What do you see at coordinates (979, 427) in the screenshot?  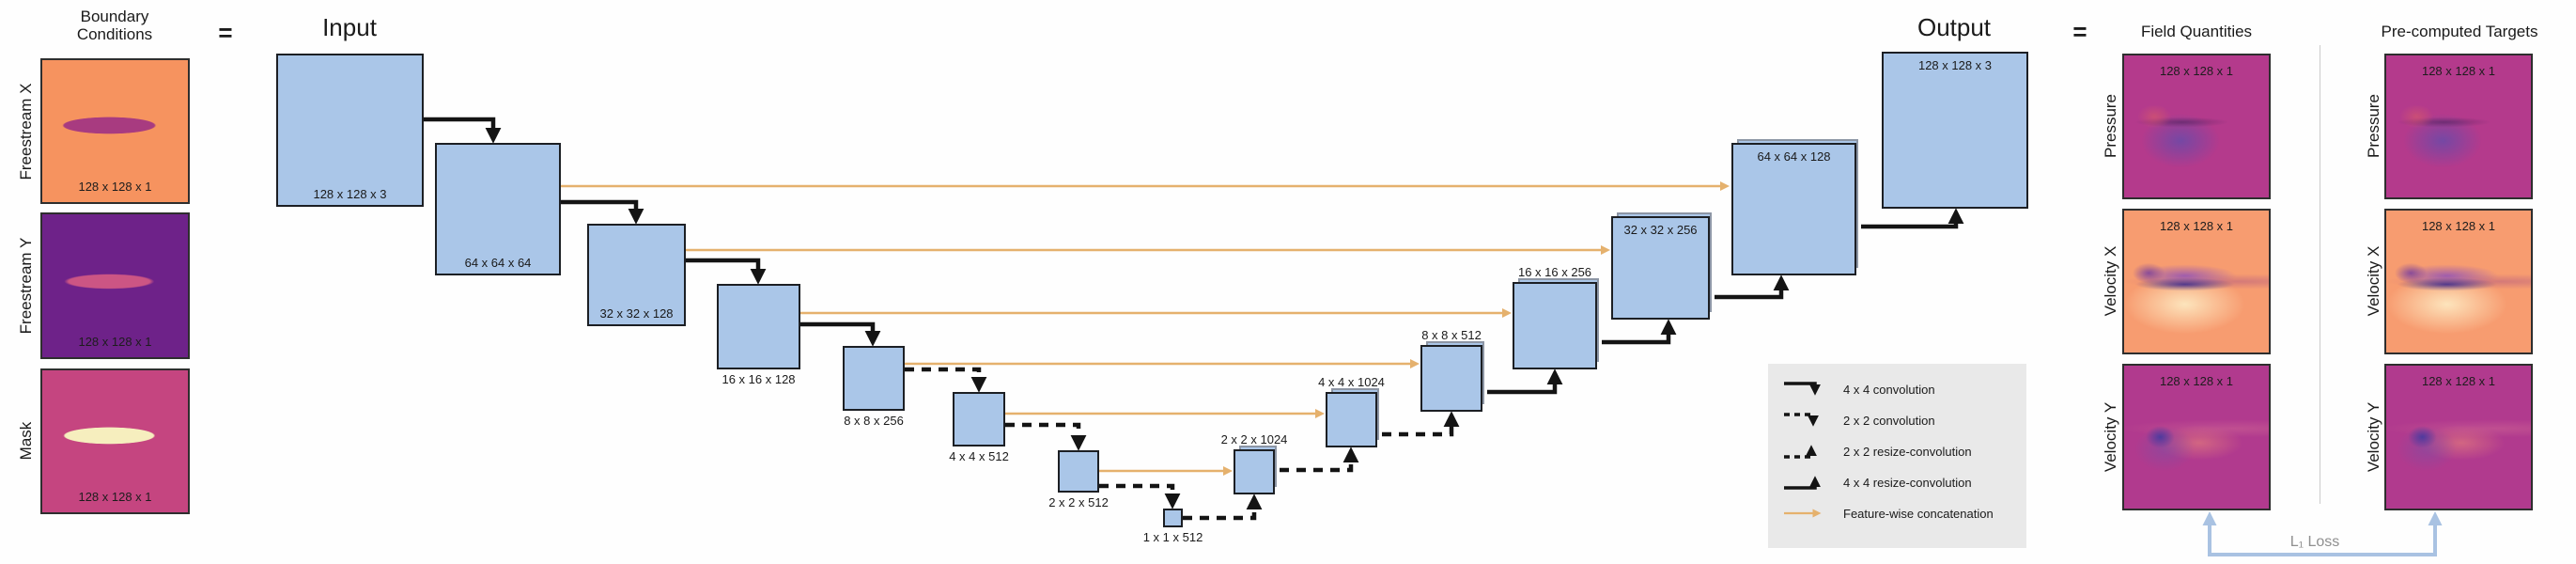 I see `unet-block-enc-4: 4 x 4 x 512` at bounding box center [979, 427].